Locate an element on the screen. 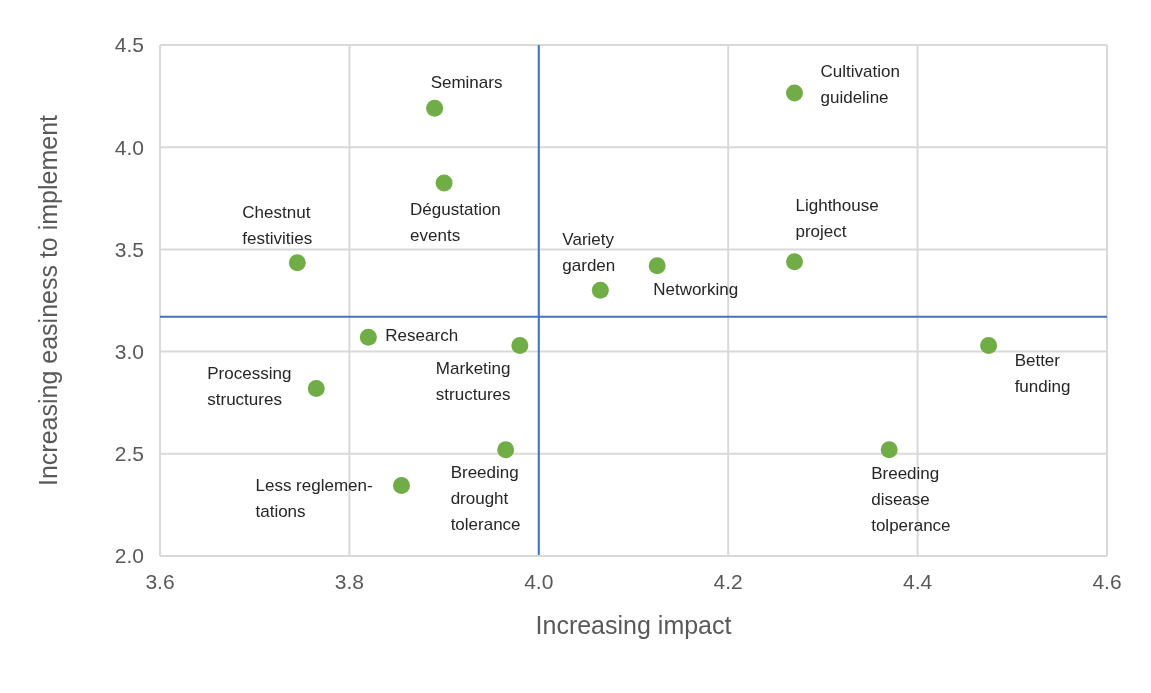  annotation: Seminars is located at coordinates (466, 83).